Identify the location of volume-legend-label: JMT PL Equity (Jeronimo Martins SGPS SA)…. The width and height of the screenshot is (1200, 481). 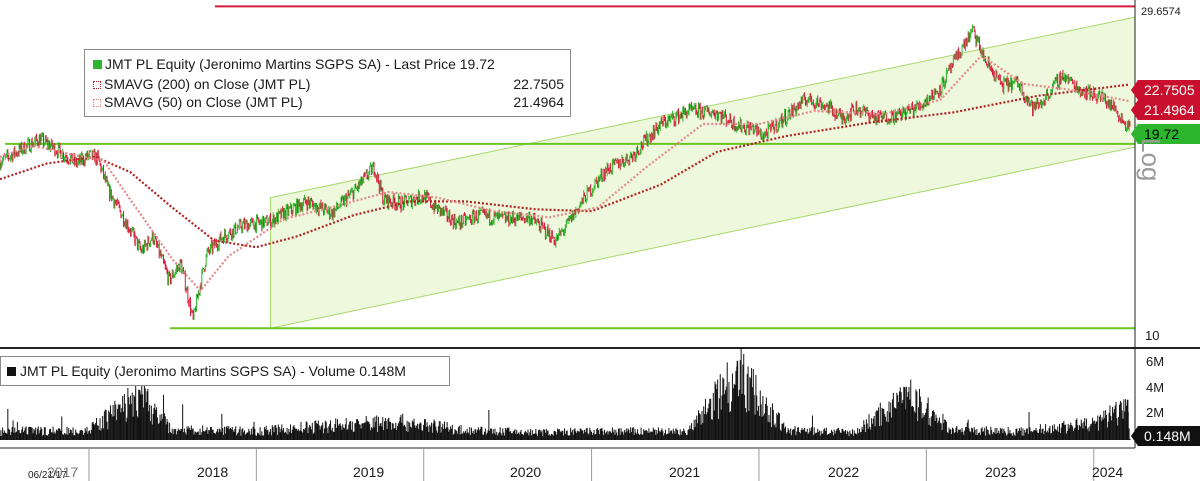
(213, 371).